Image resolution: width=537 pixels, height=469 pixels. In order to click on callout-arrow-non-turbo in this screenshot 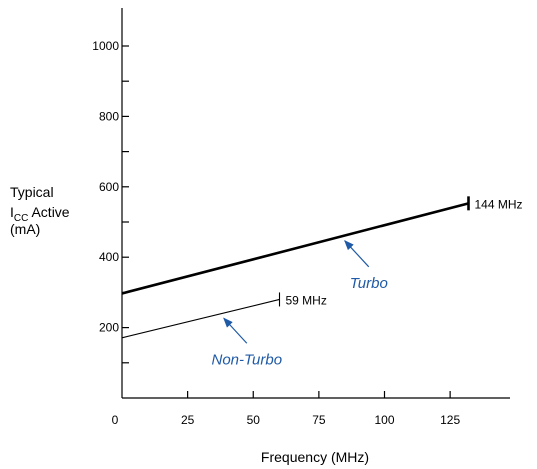, I will do `click(235, 330)`.